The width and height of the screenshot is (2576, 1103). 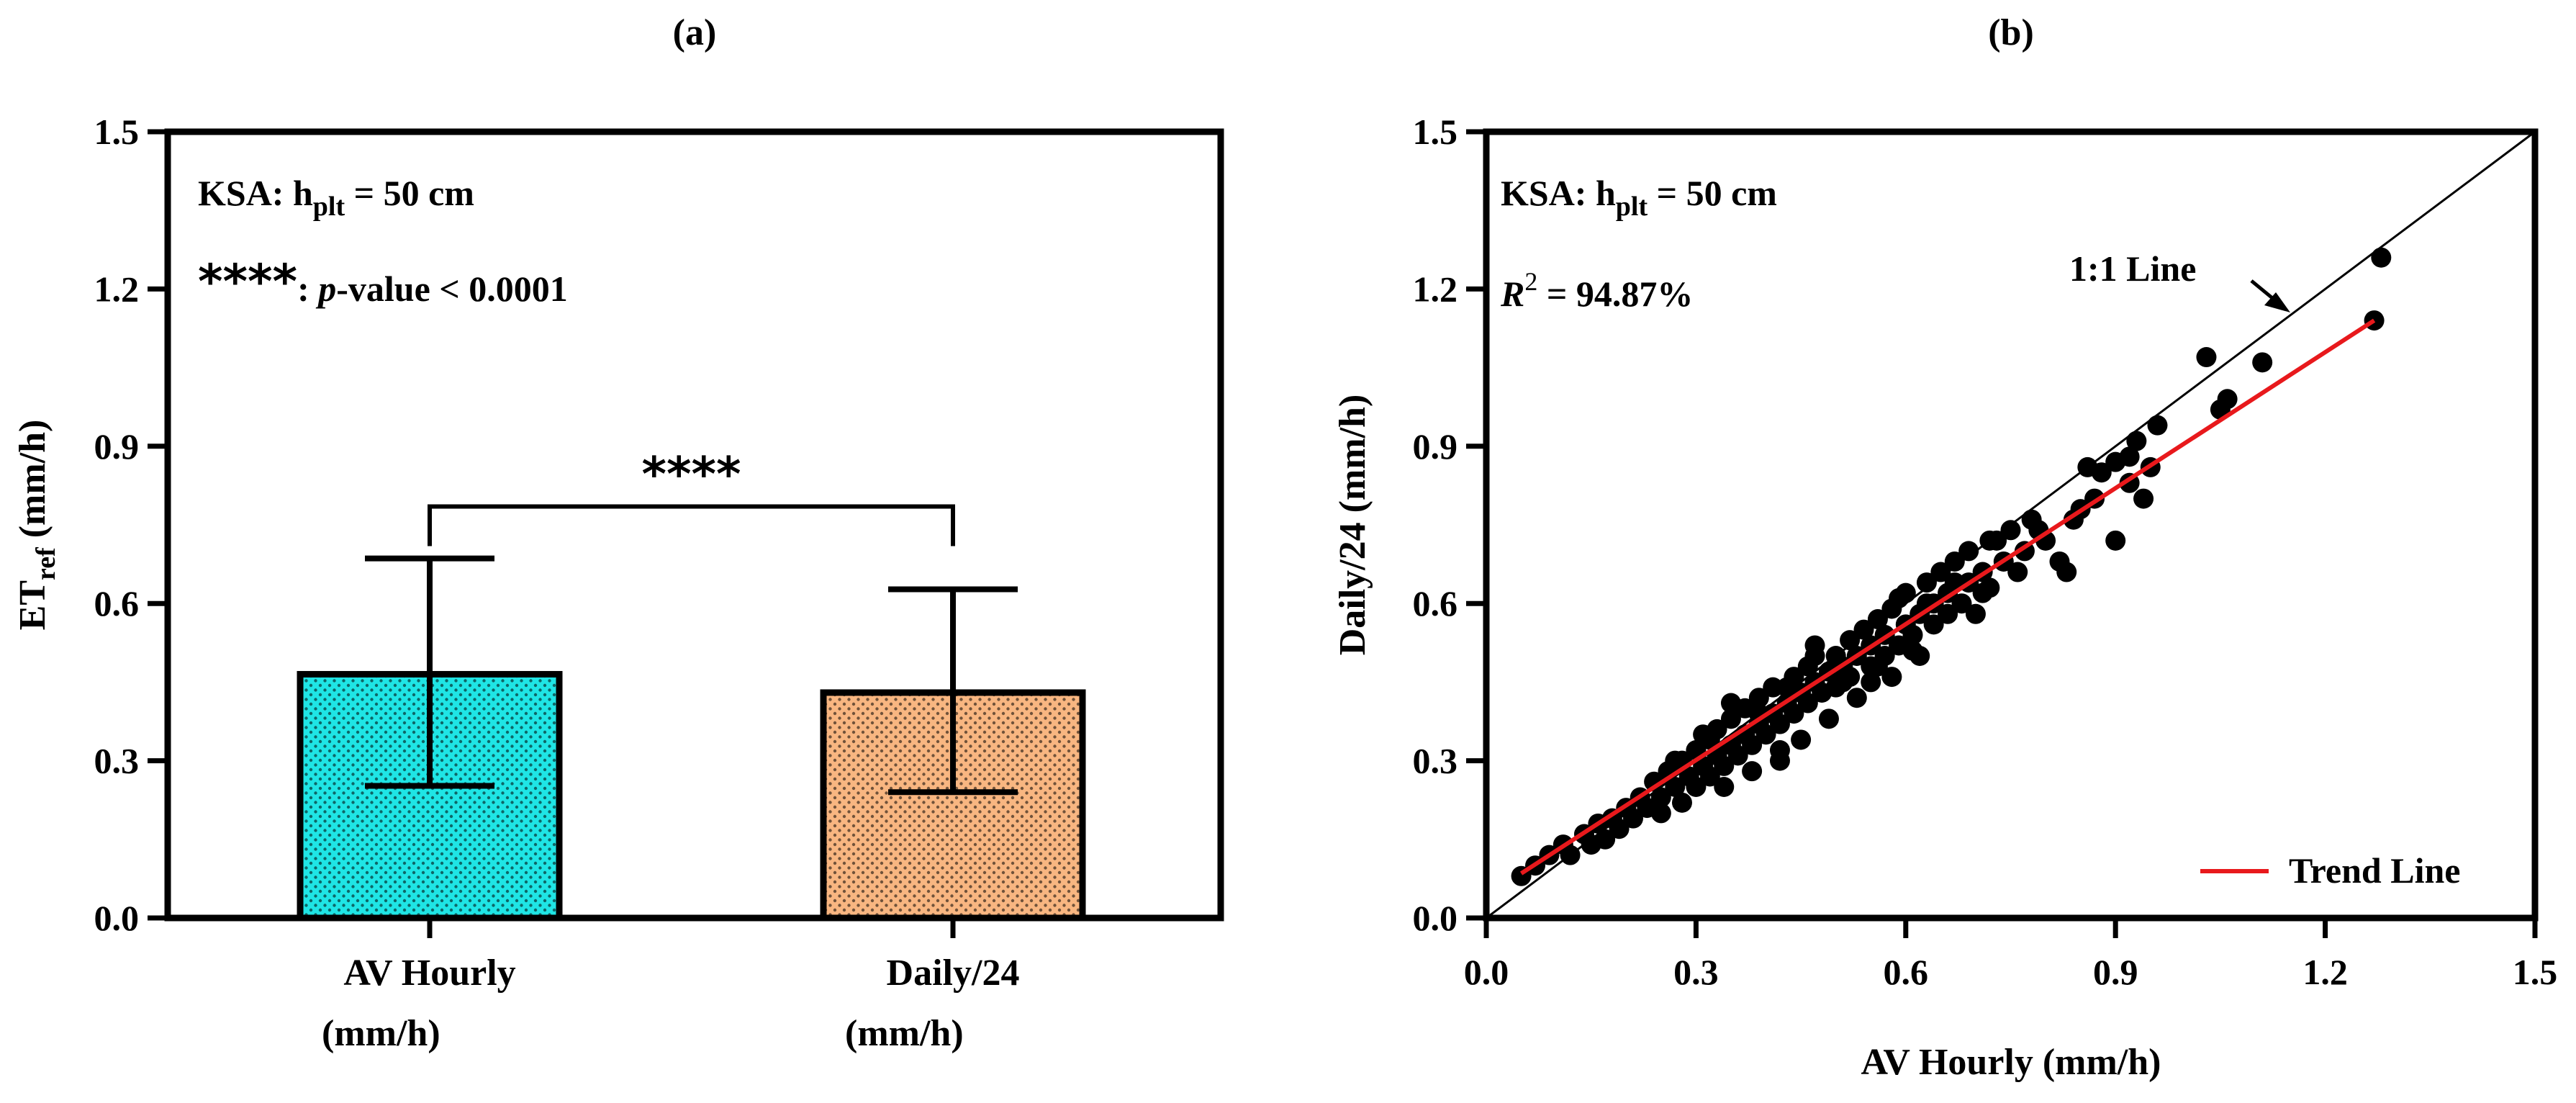 What do you see at coordinates (2115, 972) in the screenshot?
I see `x-tick-label: 0.9` at bounding box center [2115, 972].